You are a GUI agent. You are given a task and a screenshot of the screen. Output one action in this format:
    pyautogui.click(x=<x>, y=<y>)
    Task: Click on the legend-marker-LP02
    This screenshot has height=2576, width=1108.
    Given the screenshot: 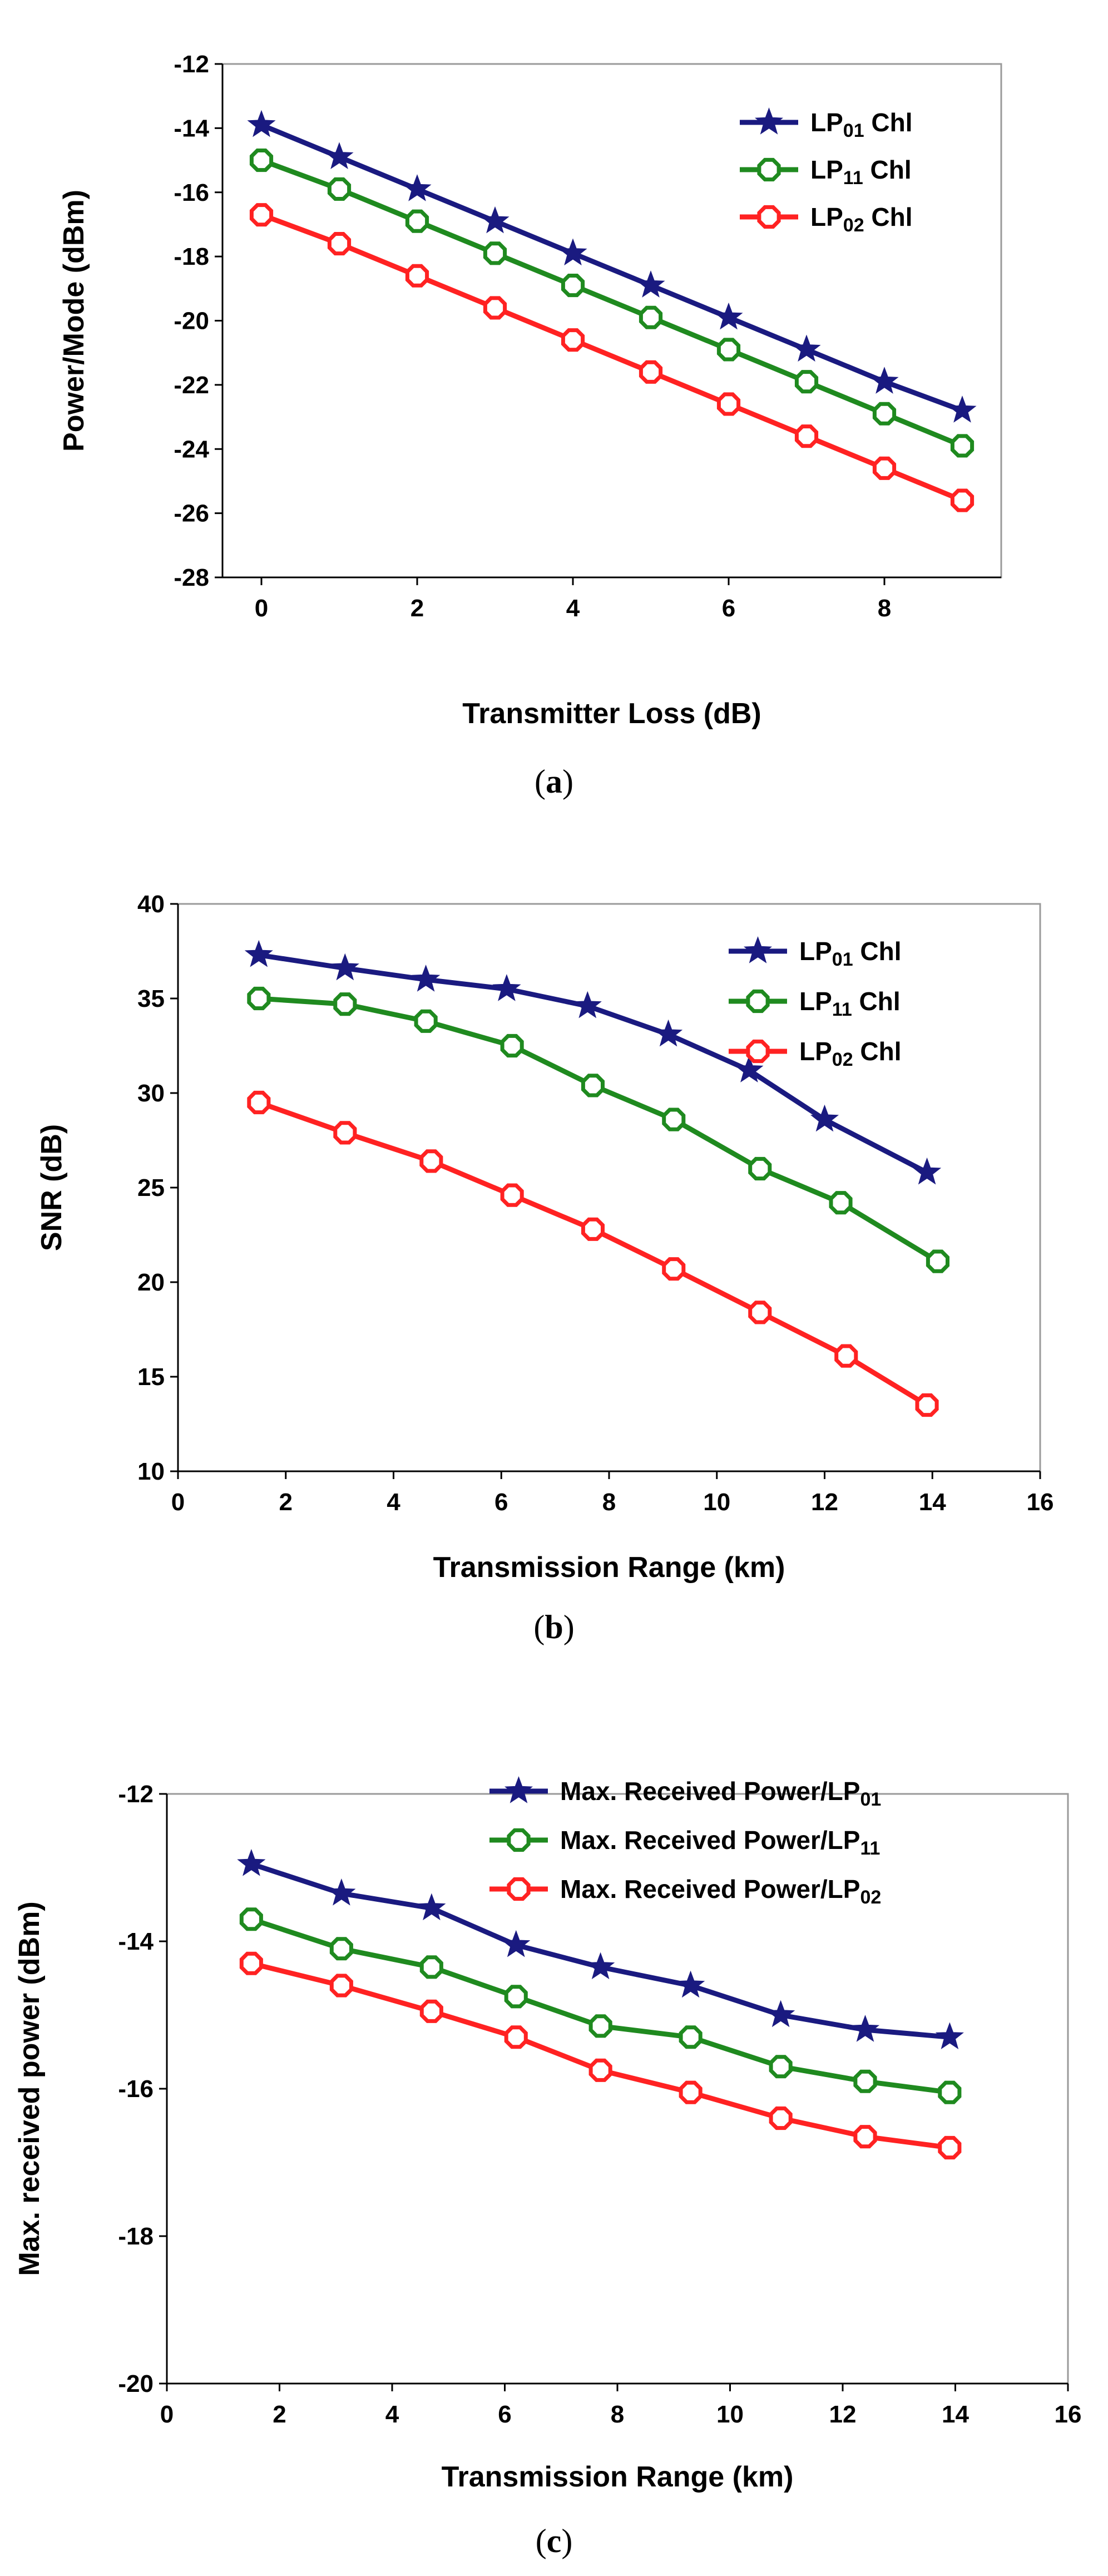 What is the action you would take?
    pyautogui.click(x=769, y=217)
    